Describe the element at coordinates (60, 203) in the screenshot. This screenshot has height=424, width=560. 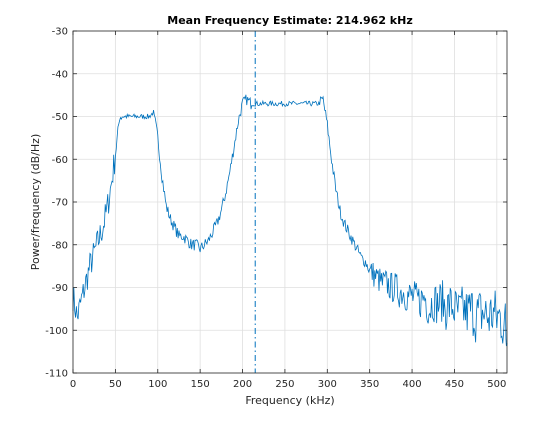
I see `y-tick-label: -70` at that location.